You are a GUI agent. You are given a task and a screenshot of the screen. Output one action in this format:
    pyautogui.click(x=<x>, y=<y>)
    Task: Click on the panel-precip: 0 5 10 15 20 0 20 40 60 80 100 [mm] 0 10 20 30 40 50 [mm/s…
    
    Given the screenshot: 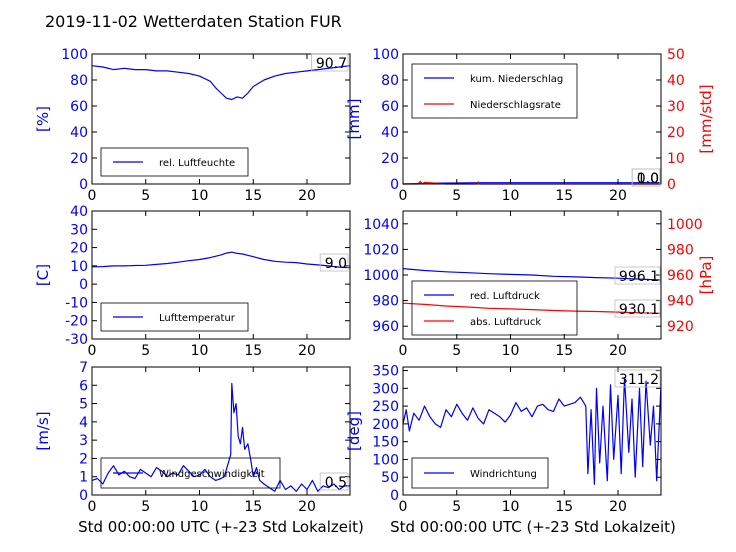 What is the action you would take?
    pyautogui.click(x=530, y=125)
    